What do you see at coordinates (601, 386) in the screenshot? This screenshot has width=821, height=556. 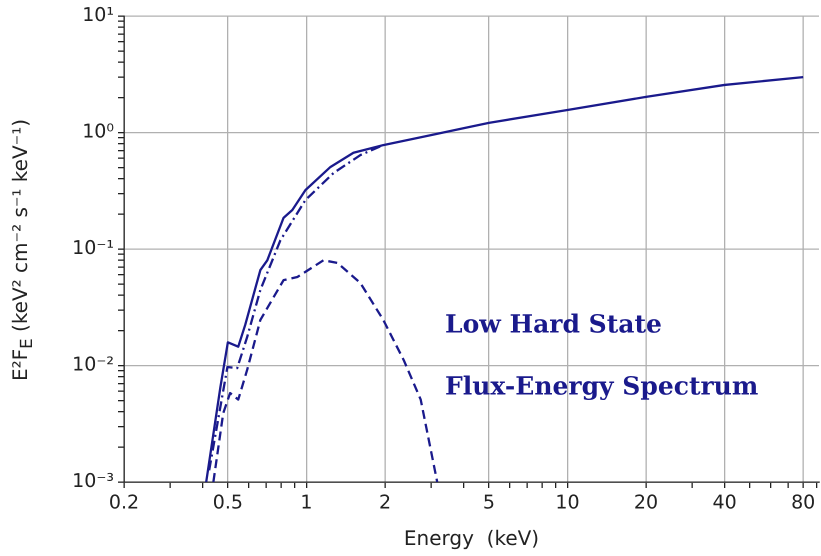 I see `annotation: Flux-Energy Spectrum` at bounding box center [601, 386].